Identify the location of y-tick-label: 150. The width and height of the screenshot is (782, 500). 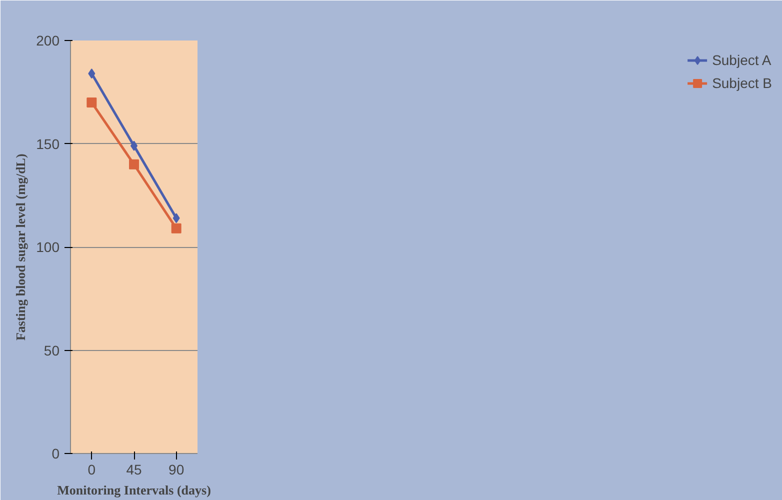
(48, 144).